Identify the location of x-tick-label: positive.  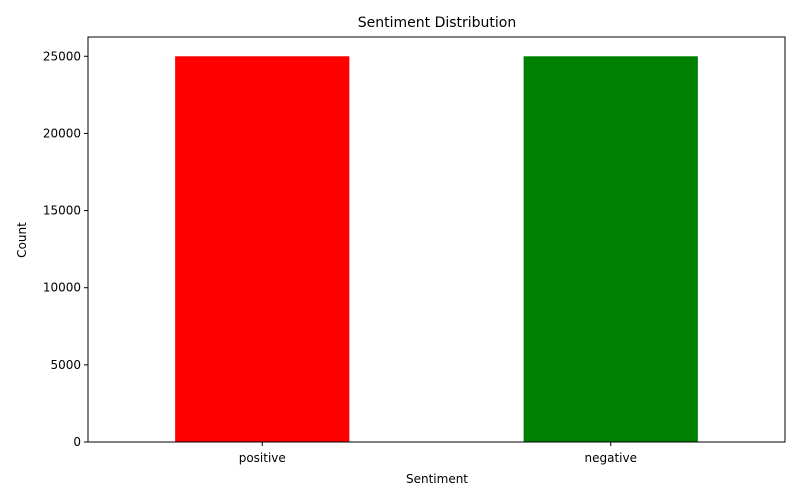
(262, 458).